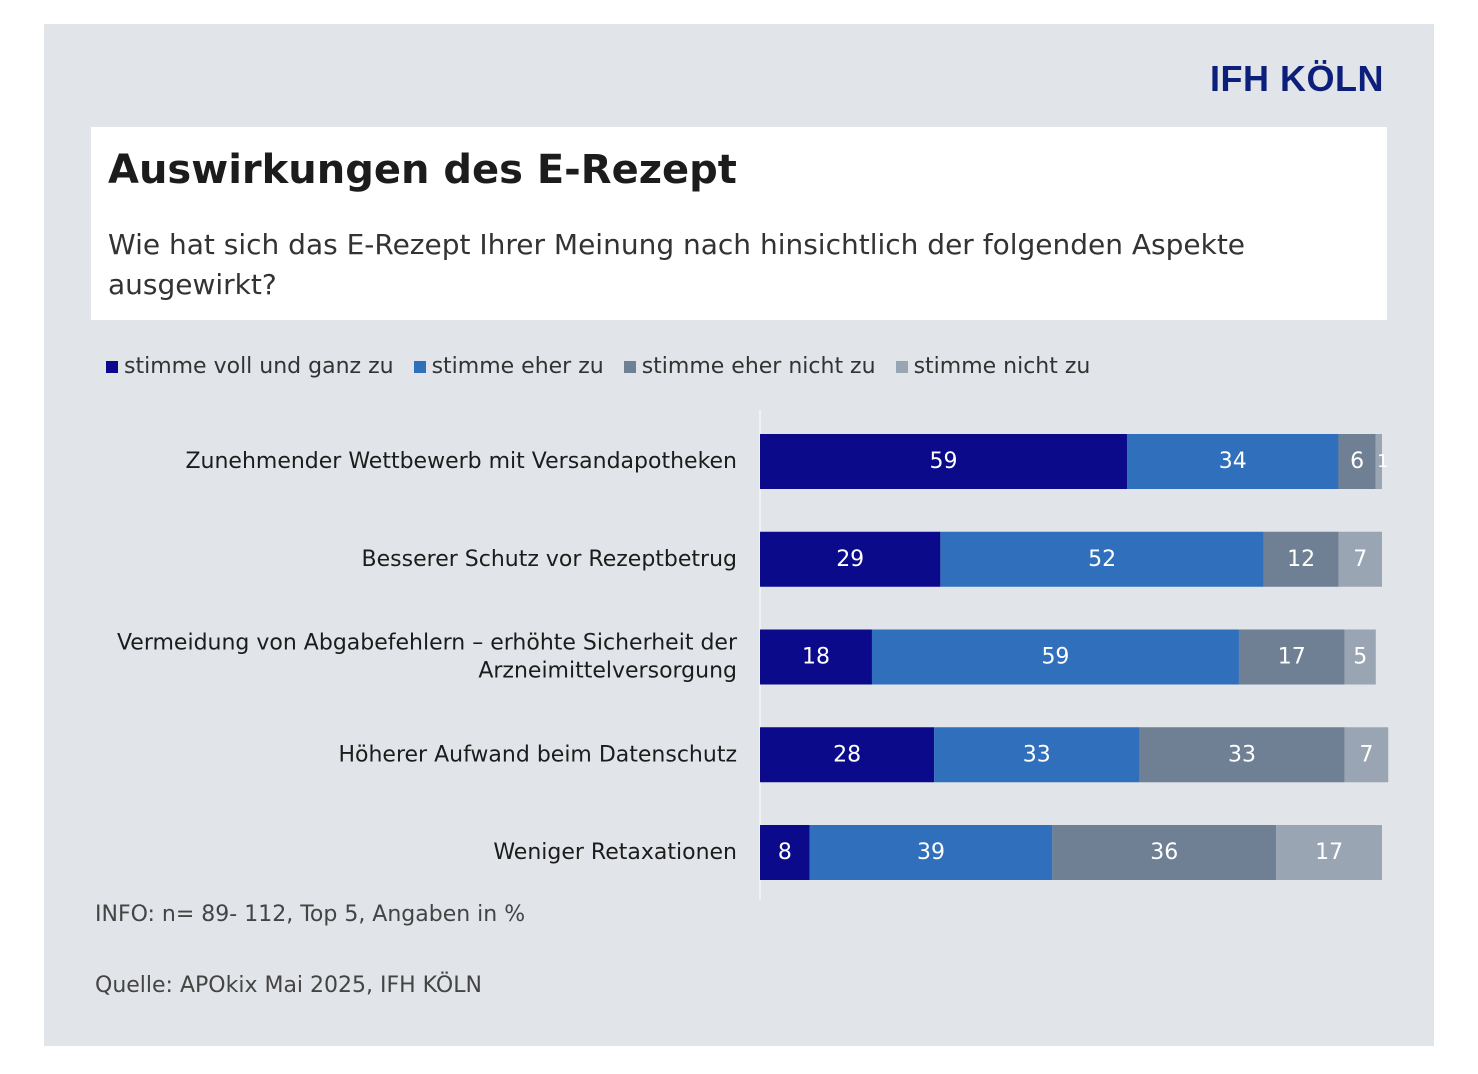  What do you see at coordinates (615, 852) in the screenshot?
I see `category-label: Weniger Retaxationen` at bounding box center [615, 852].